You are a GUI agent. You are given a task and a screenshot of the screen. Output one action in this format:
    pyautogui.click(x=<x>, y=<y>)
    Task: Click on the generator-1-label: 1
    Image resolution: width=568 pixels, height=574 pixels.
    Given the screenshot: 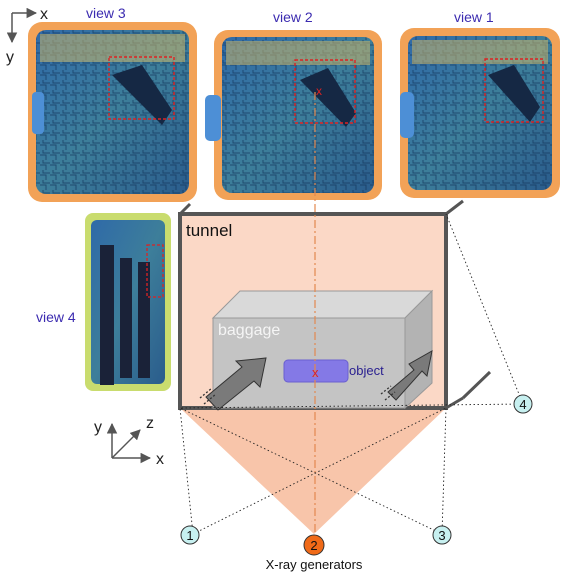 What is the action you would take?
    pyautogui.click(x=189, y=535)
    